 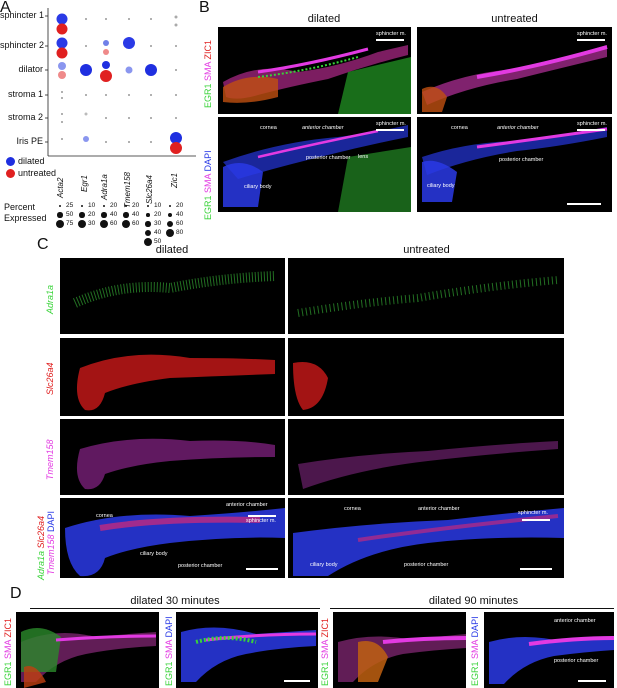 What do you see at coordinates (204, 8) in the screenshot?
I see `panel-label-b: B` at bounding box center [204, 8].